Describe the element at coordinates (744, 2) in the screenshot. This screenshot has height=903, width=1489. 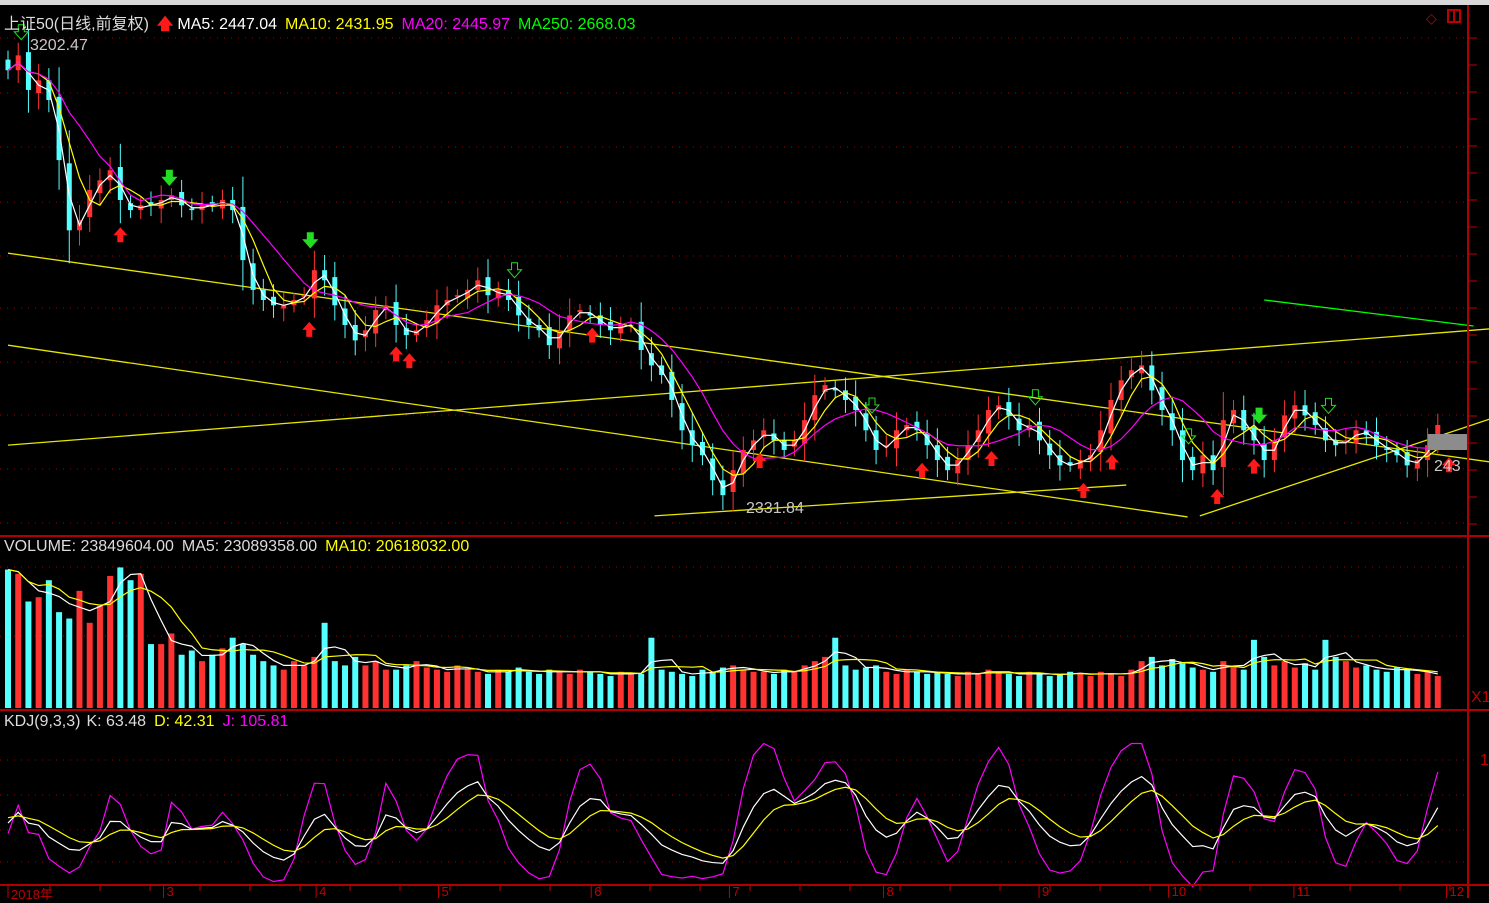
I see `window-top-bar` at that location.